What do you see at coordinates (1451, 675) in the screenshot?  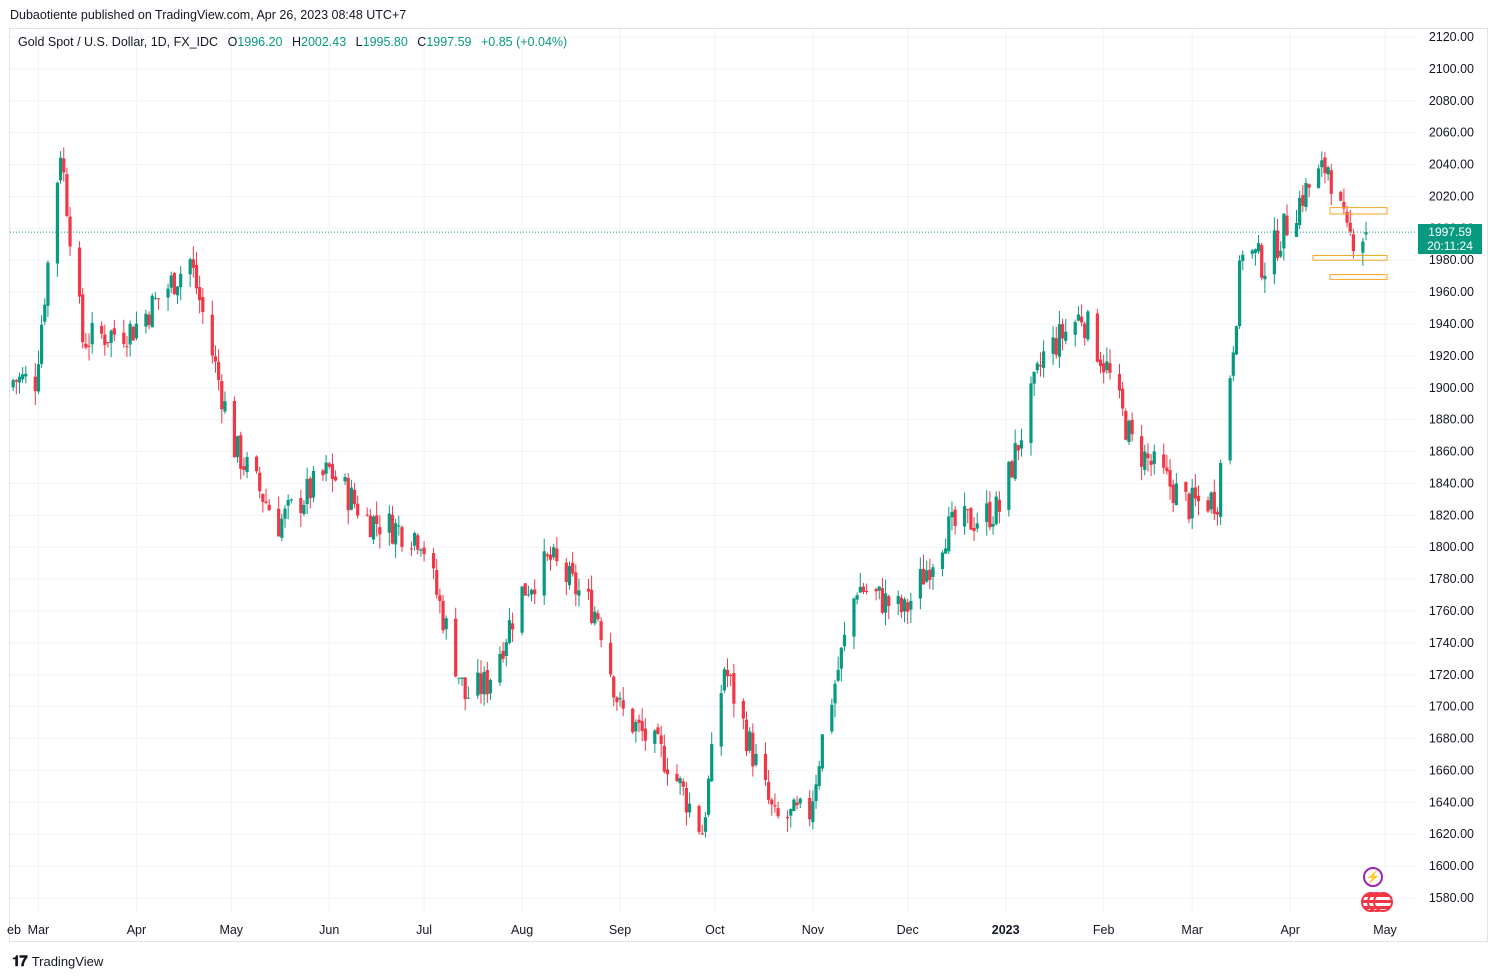 I see `y-tick-label: 1720.00` at bounding box center [1451, 675].